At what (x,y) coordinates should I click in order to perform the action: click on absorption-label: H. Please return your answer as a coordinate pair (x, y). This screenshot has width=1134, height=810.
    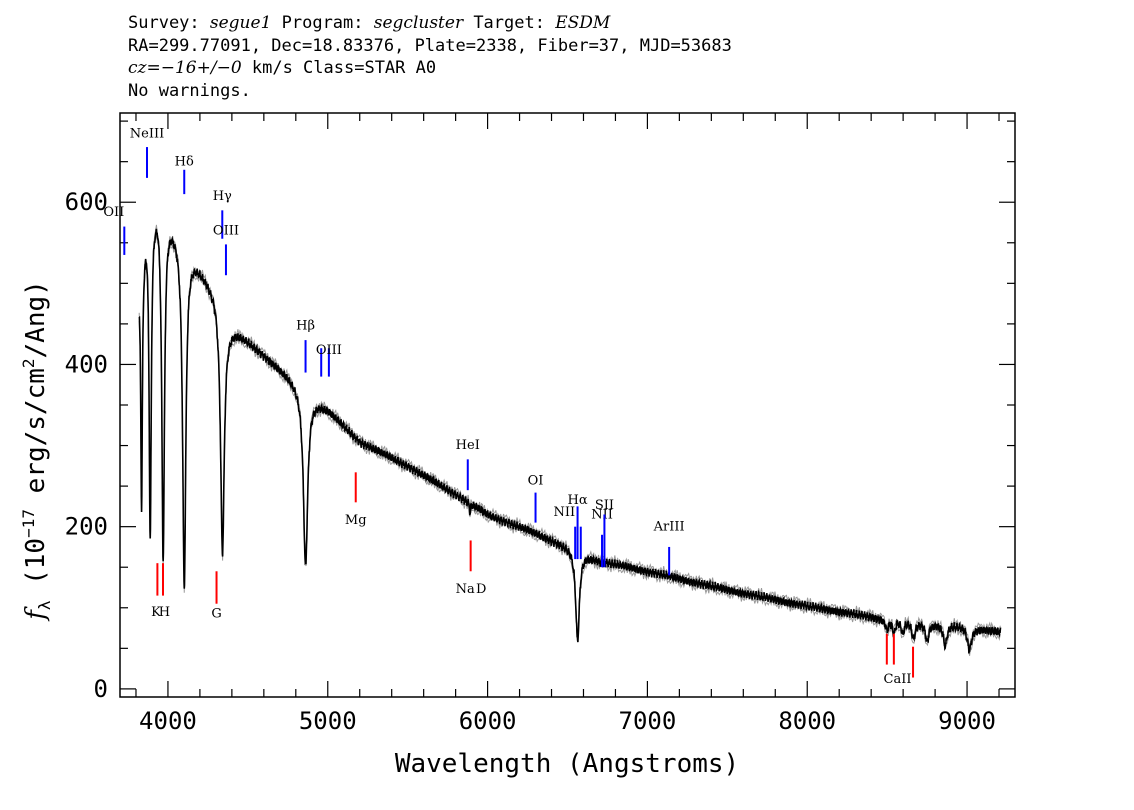
    Looking at the image, I should click on (164, 612).